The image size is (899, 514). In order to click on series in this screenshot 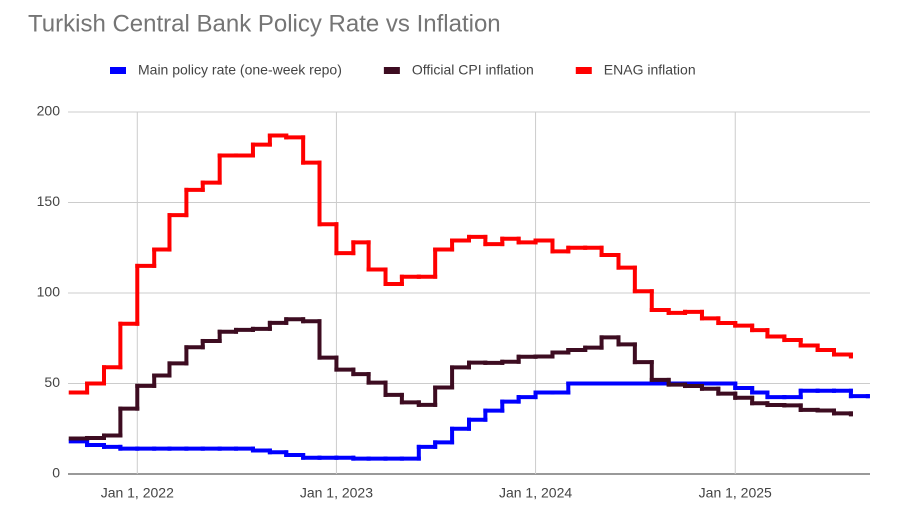, I will do `click(469, 421)`.